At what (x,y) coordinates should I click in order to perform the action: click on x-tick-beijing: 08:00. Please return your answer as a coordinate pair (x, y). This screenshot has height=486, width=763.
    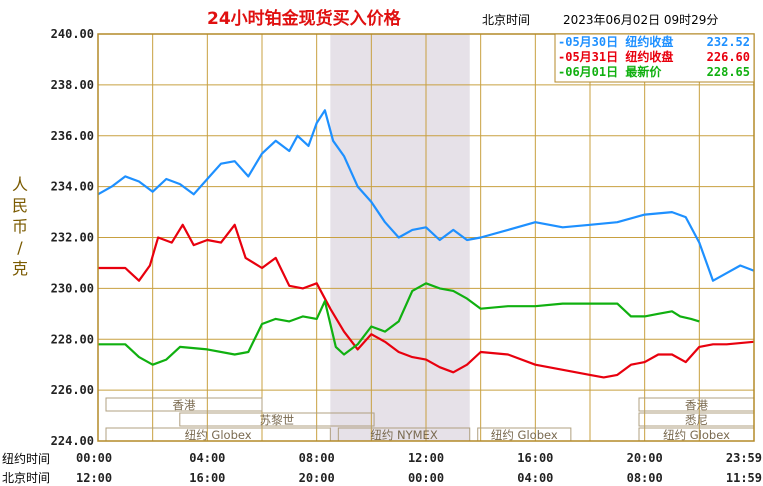
    Looking at the image, I should click on (645, 478).